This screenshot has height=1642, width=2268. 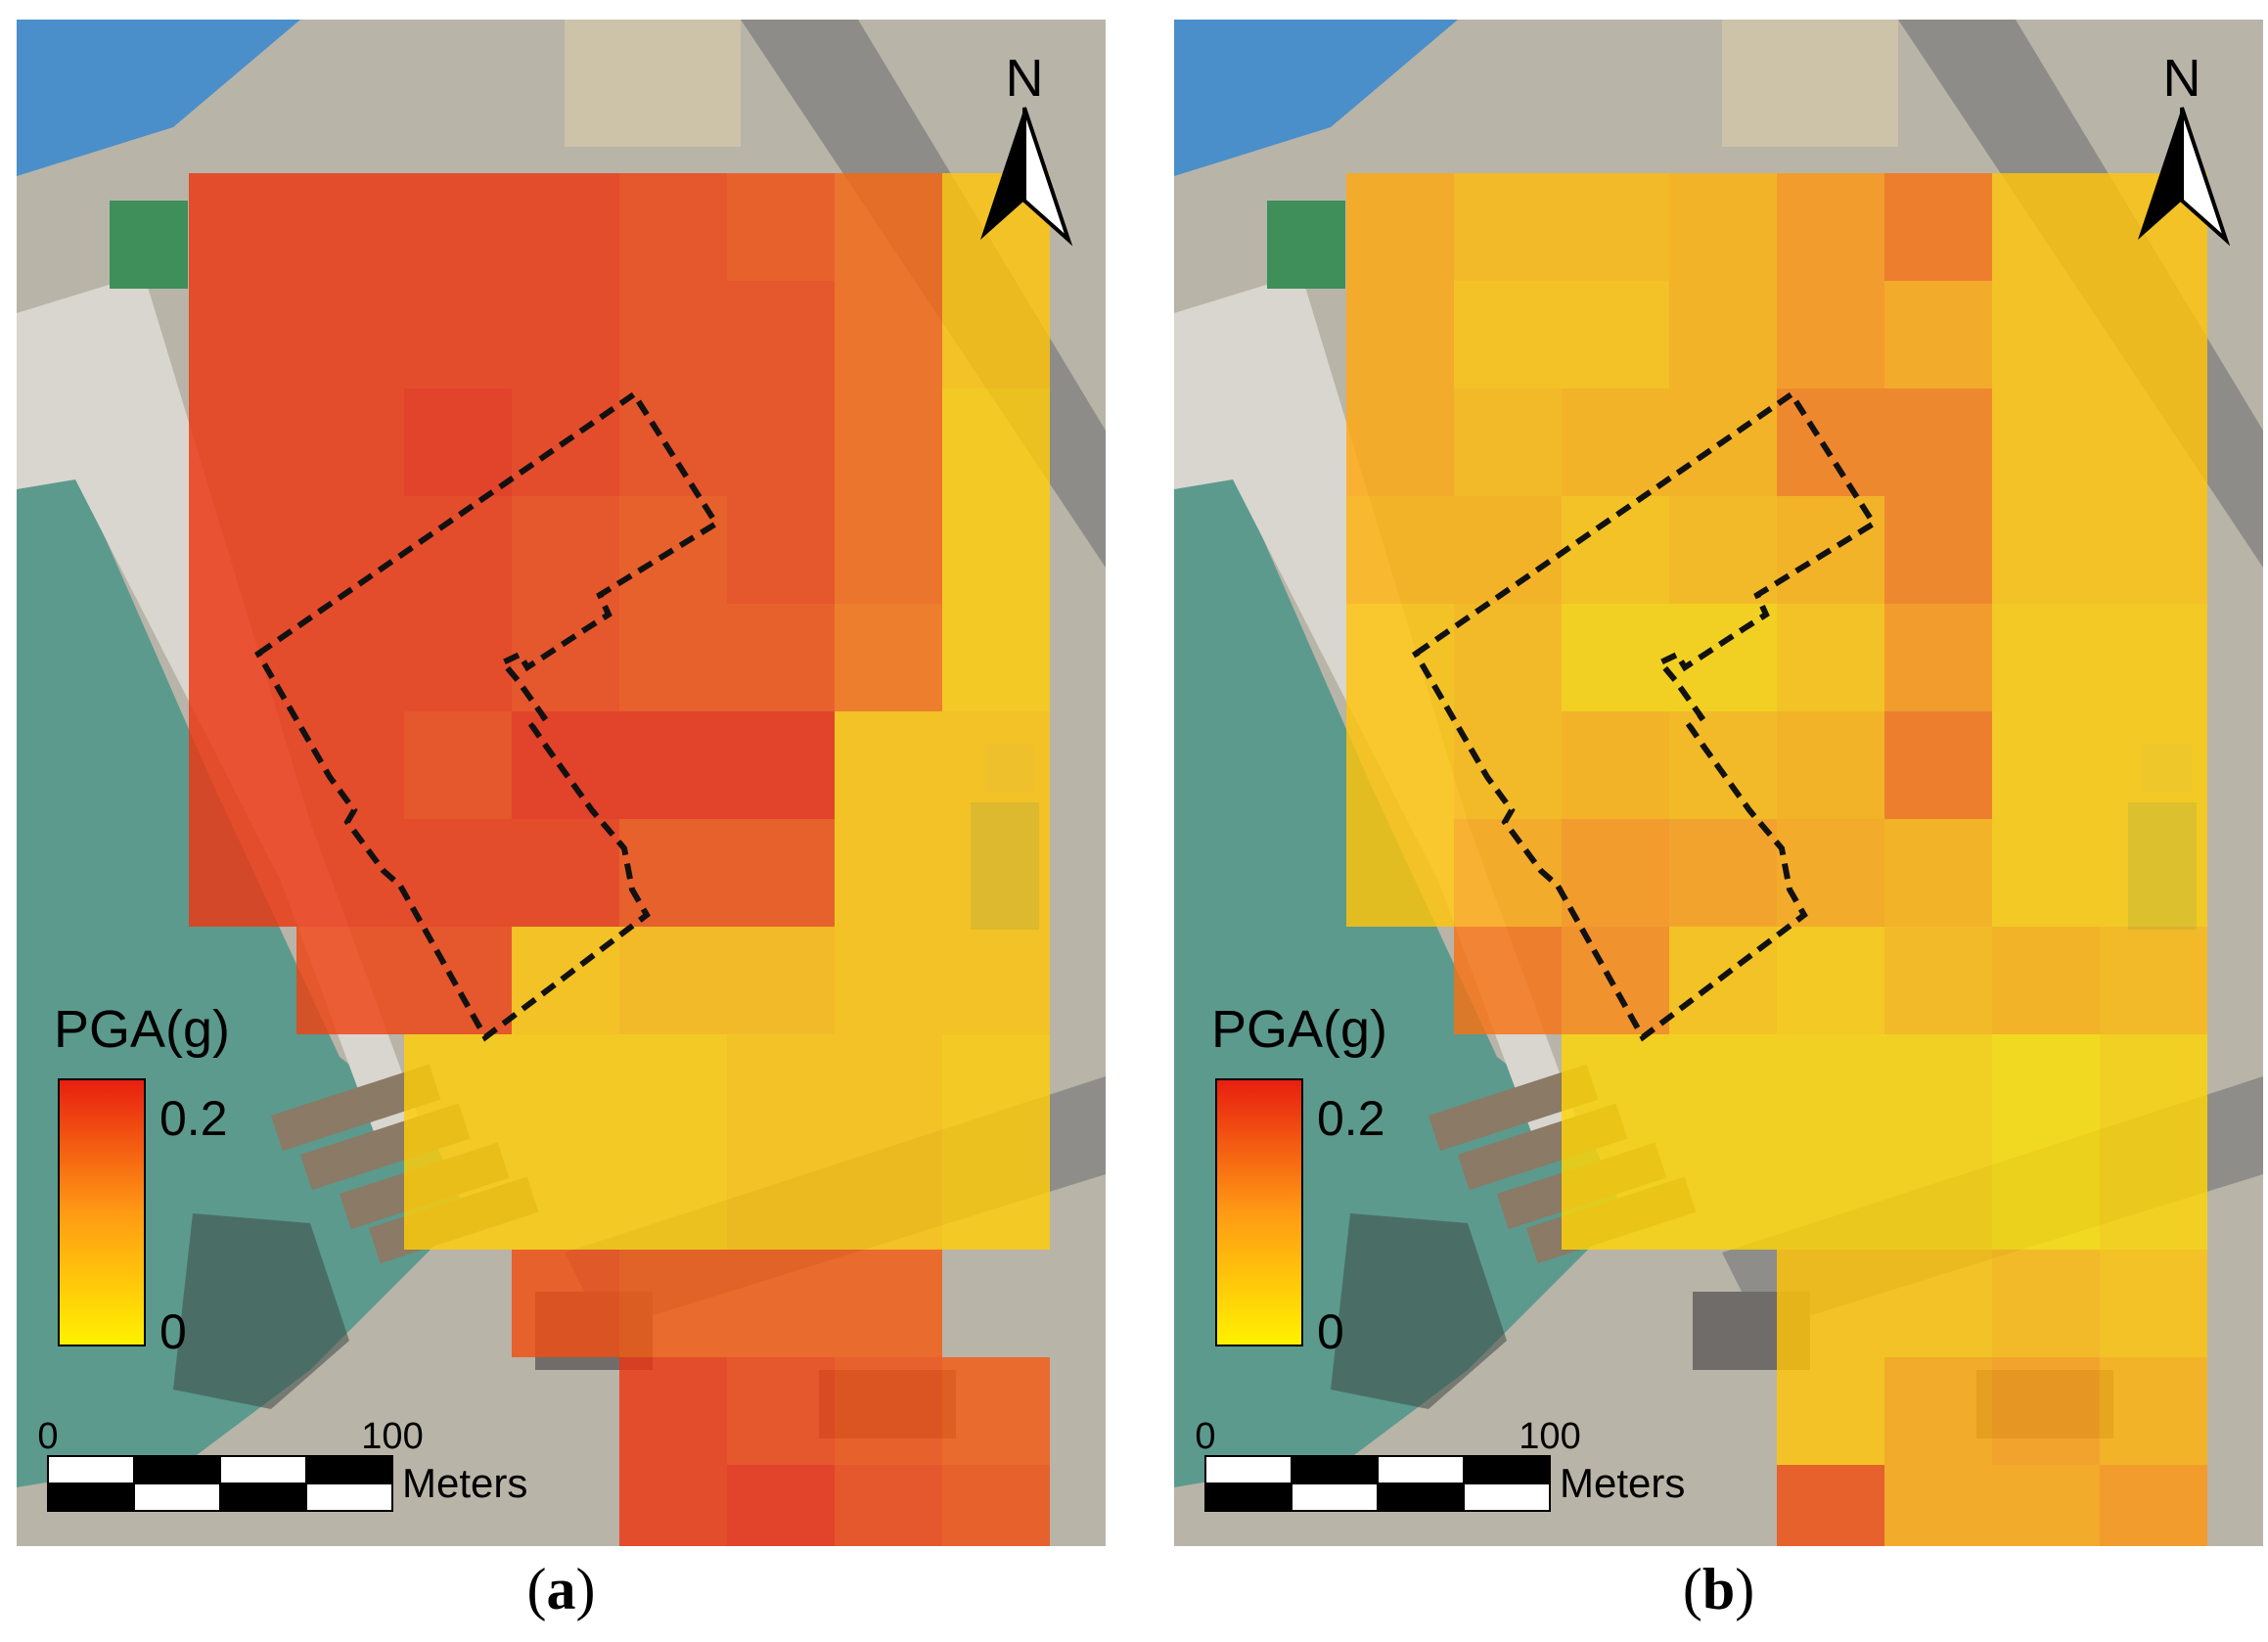 What do you see at coordinates (2160, 174) in the screenshot?
I see `north-arrow-left` at bounding box center [2160, 174].